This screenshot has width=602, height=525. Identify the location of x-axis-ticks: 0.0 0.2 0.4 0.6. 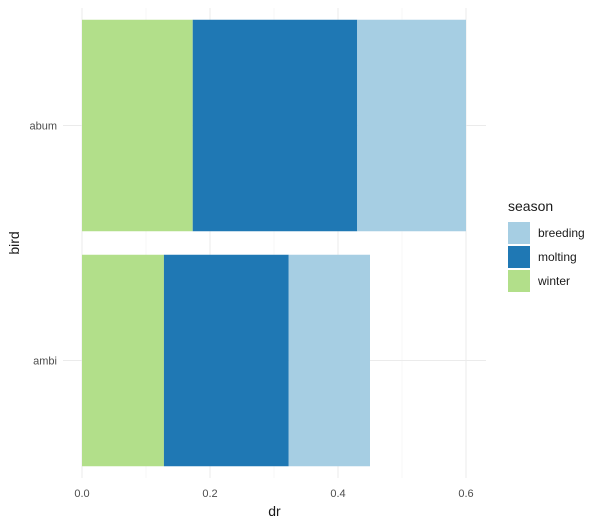
(273, 494).